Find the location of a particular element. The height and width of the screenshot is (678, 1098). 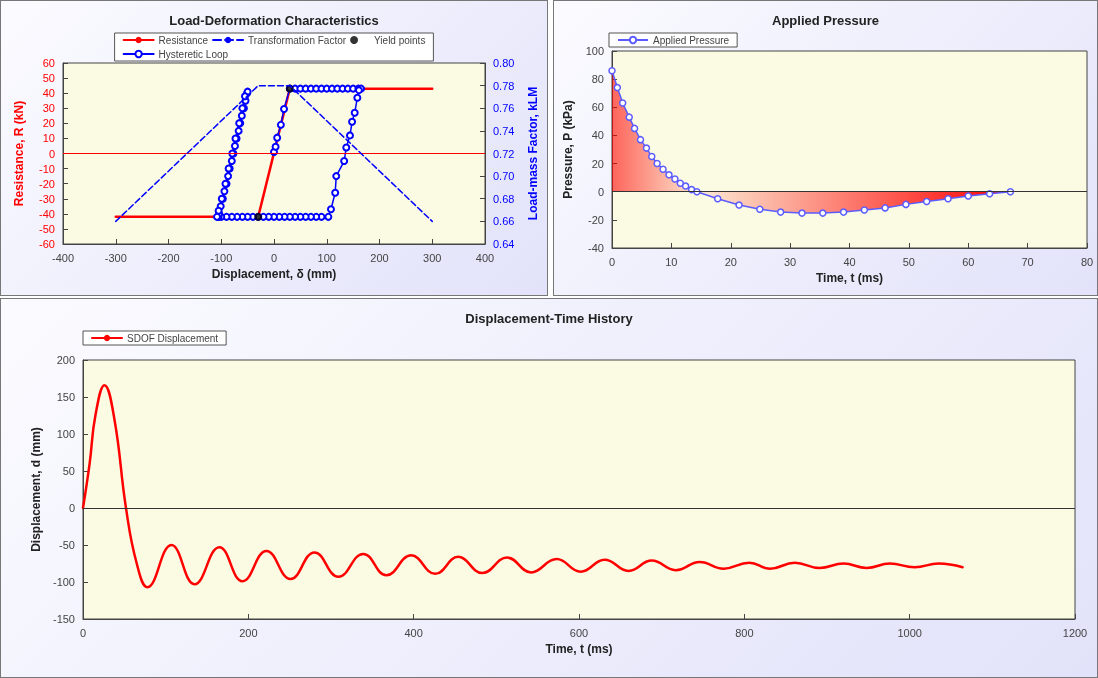

y-tick-label: 30 is located at coordinates (48, 108).